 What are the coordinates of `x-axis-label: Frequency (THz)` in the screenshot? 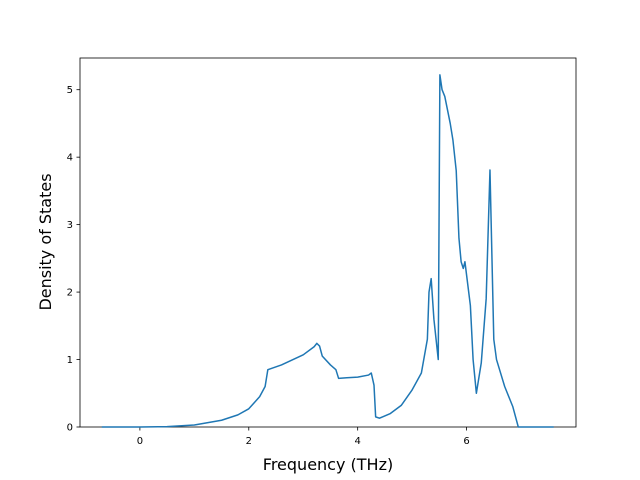 It's located at (328, 464).